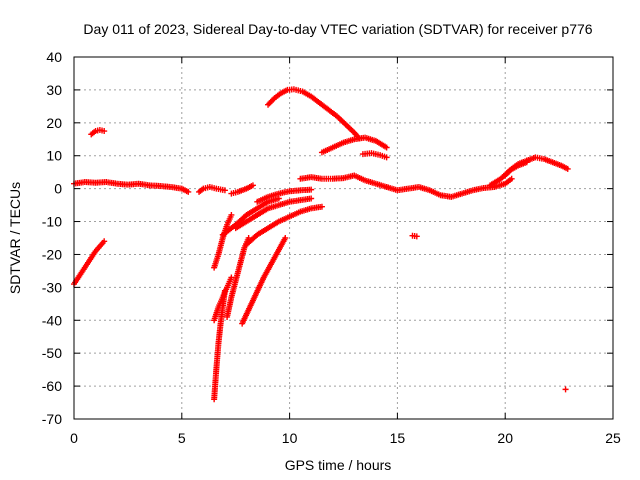 The height and width of the screenshot is (480, 640). What do you see at coordinates (613, 438) in the screenshot?
I see `x-tick-label: 25` at bounding box center [613, 438].